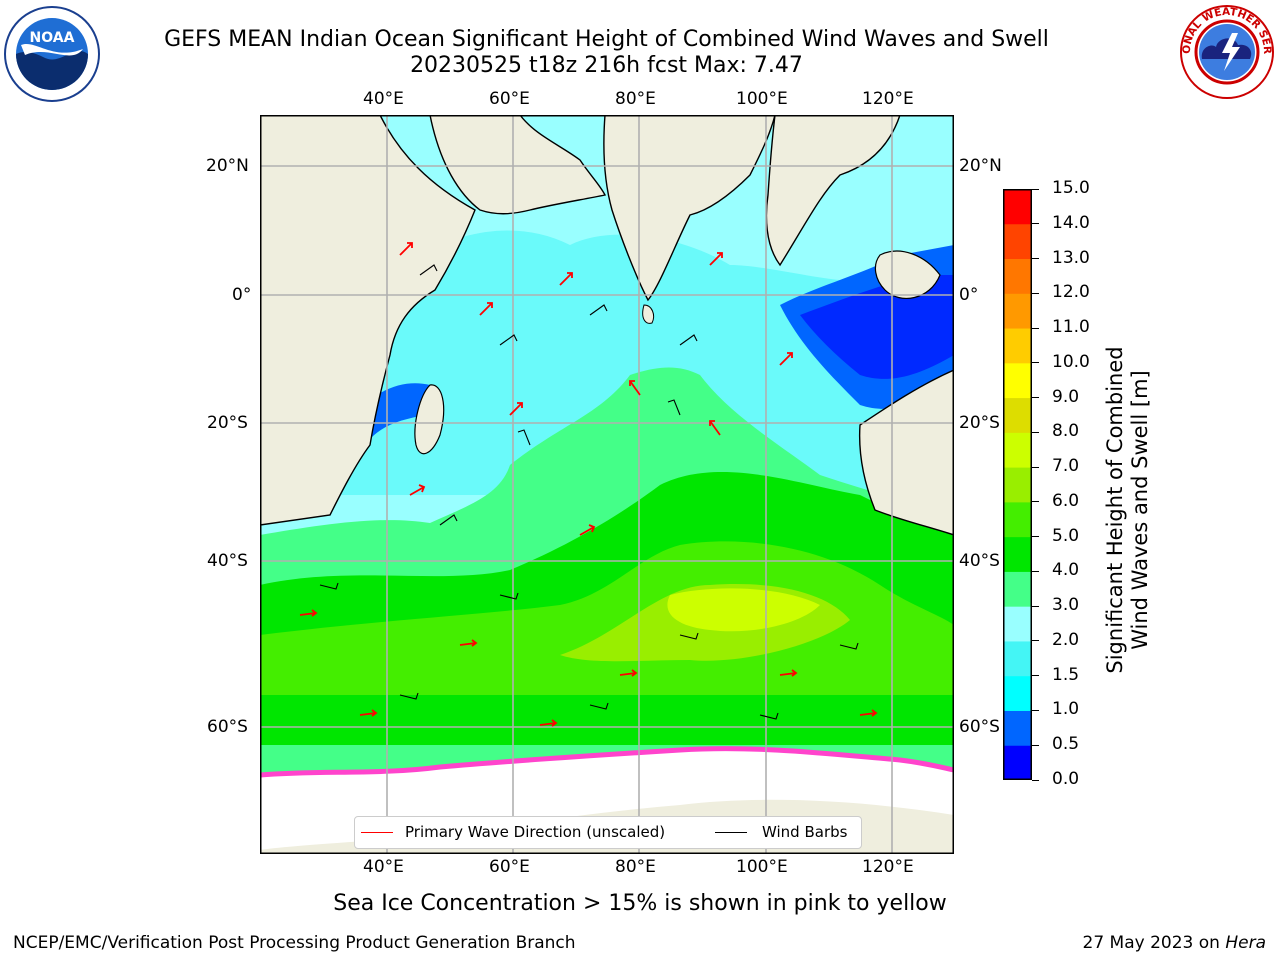  I want to click on land-arabia, so click(518, 165).